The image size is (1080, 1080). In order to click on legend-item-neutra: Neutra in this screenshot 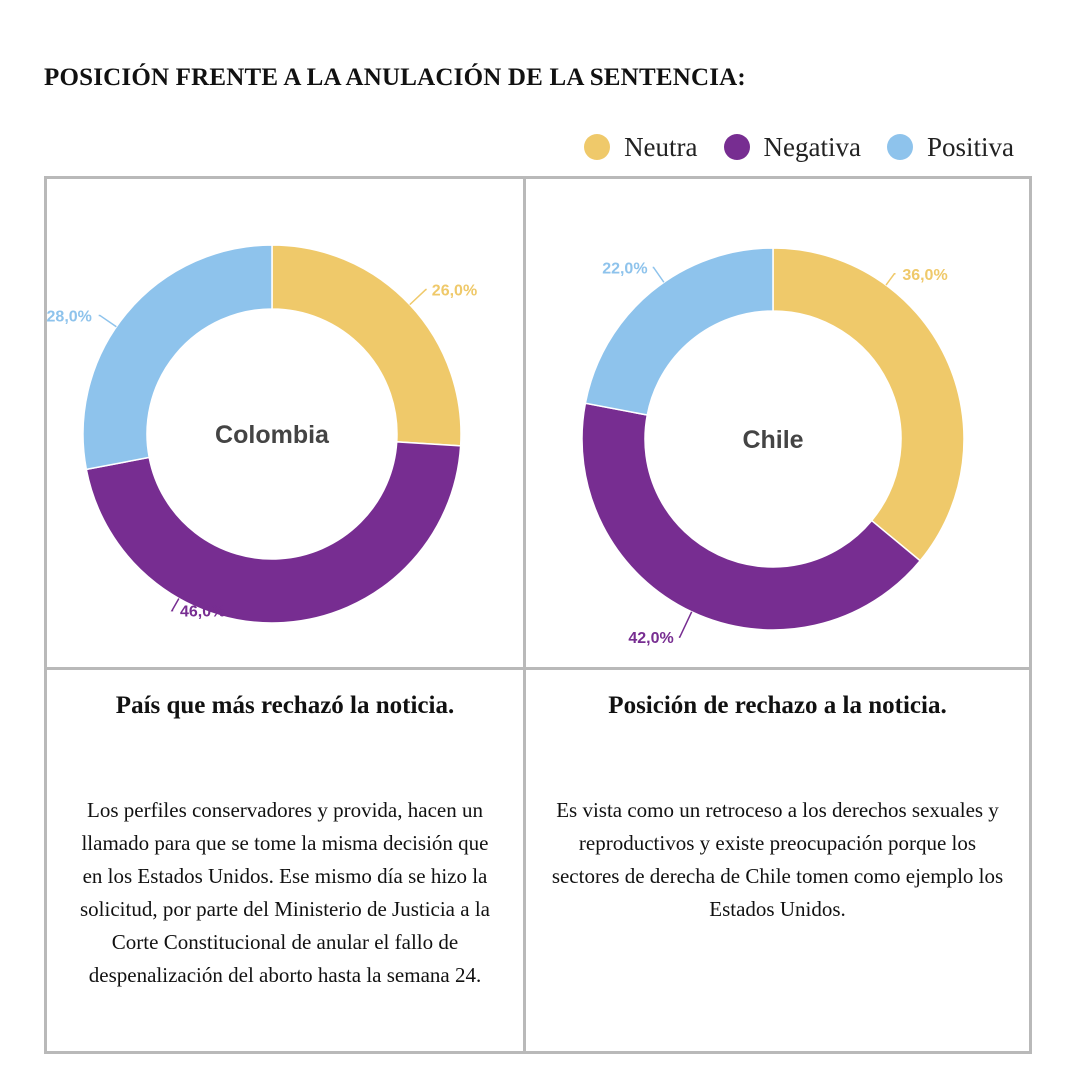, I will do `click(641, 147)`.